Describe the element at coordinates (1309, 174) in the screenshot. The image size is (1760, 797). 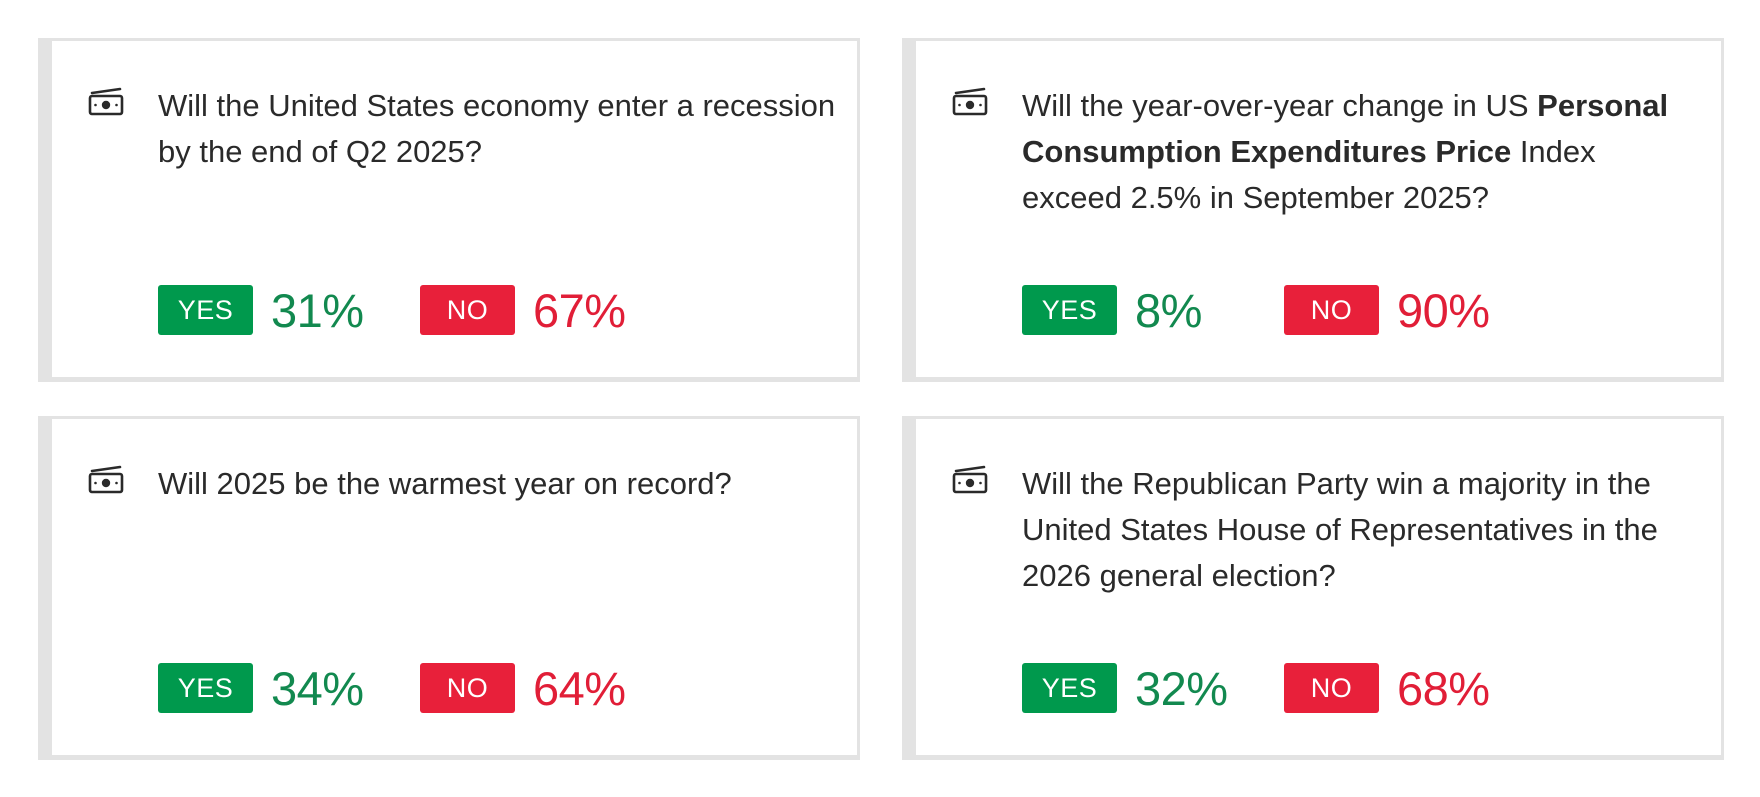
I see `question-text-end: Index exceed 2.5% in September 2025?` at that location.